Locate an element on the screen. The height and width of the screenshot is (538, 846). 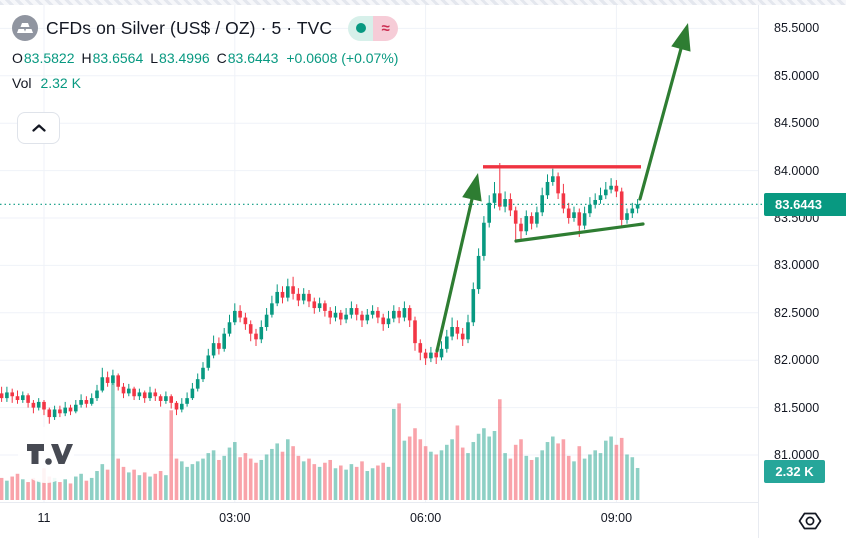
volume-value: 2.32 K is located at coordinates (60, 83).